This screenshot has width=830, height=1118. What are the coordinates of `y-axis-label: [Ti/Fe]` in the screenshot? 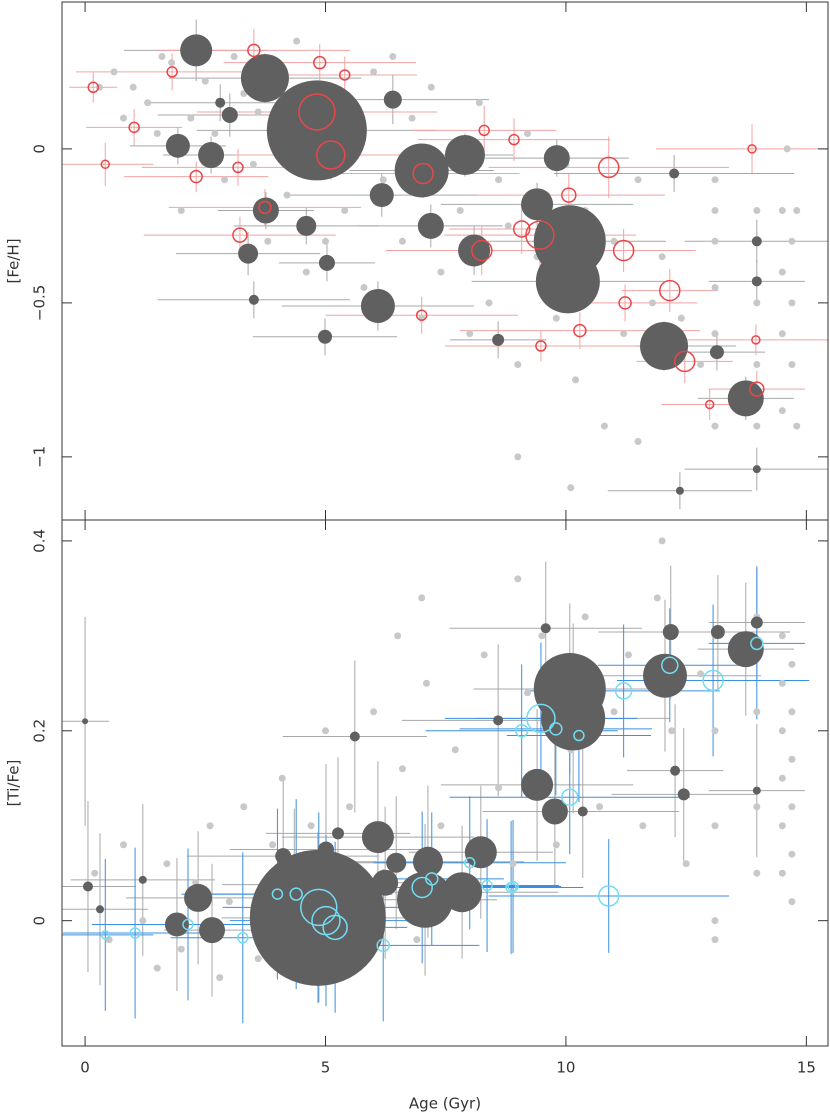 It's located at (14, 783).